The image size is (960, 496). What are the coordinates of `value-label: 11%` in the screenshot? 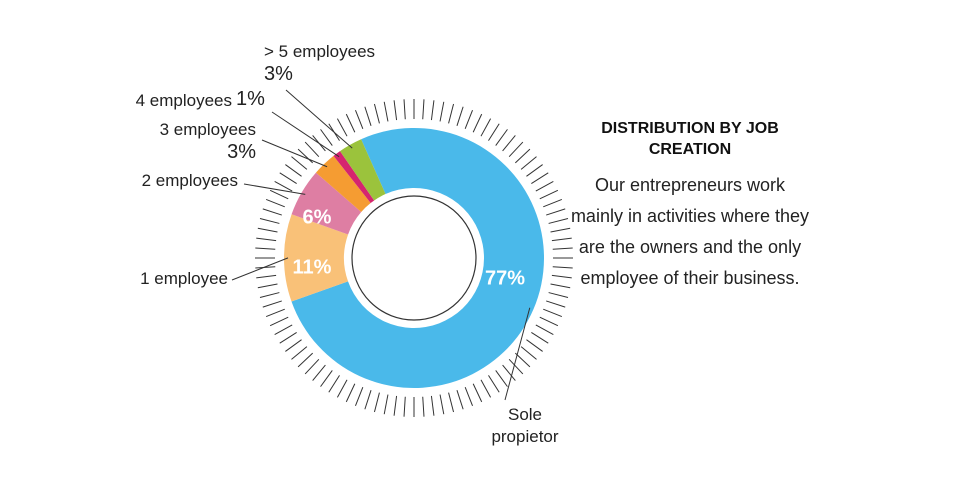 It's located at (312, 267).